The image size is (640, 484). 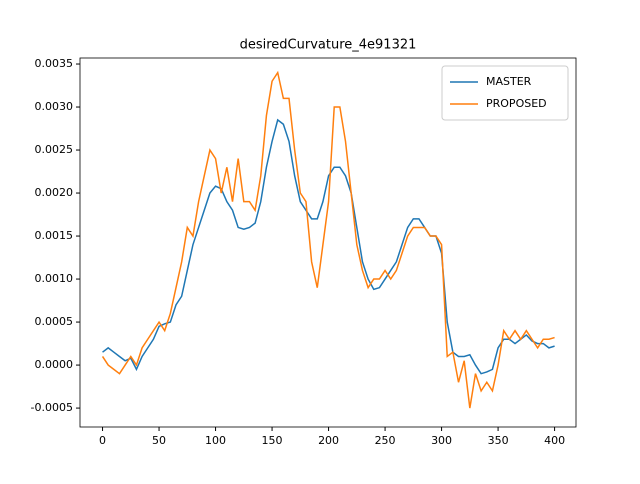 I want to click on x-tick-label: 50, so click(x=159, y=440).